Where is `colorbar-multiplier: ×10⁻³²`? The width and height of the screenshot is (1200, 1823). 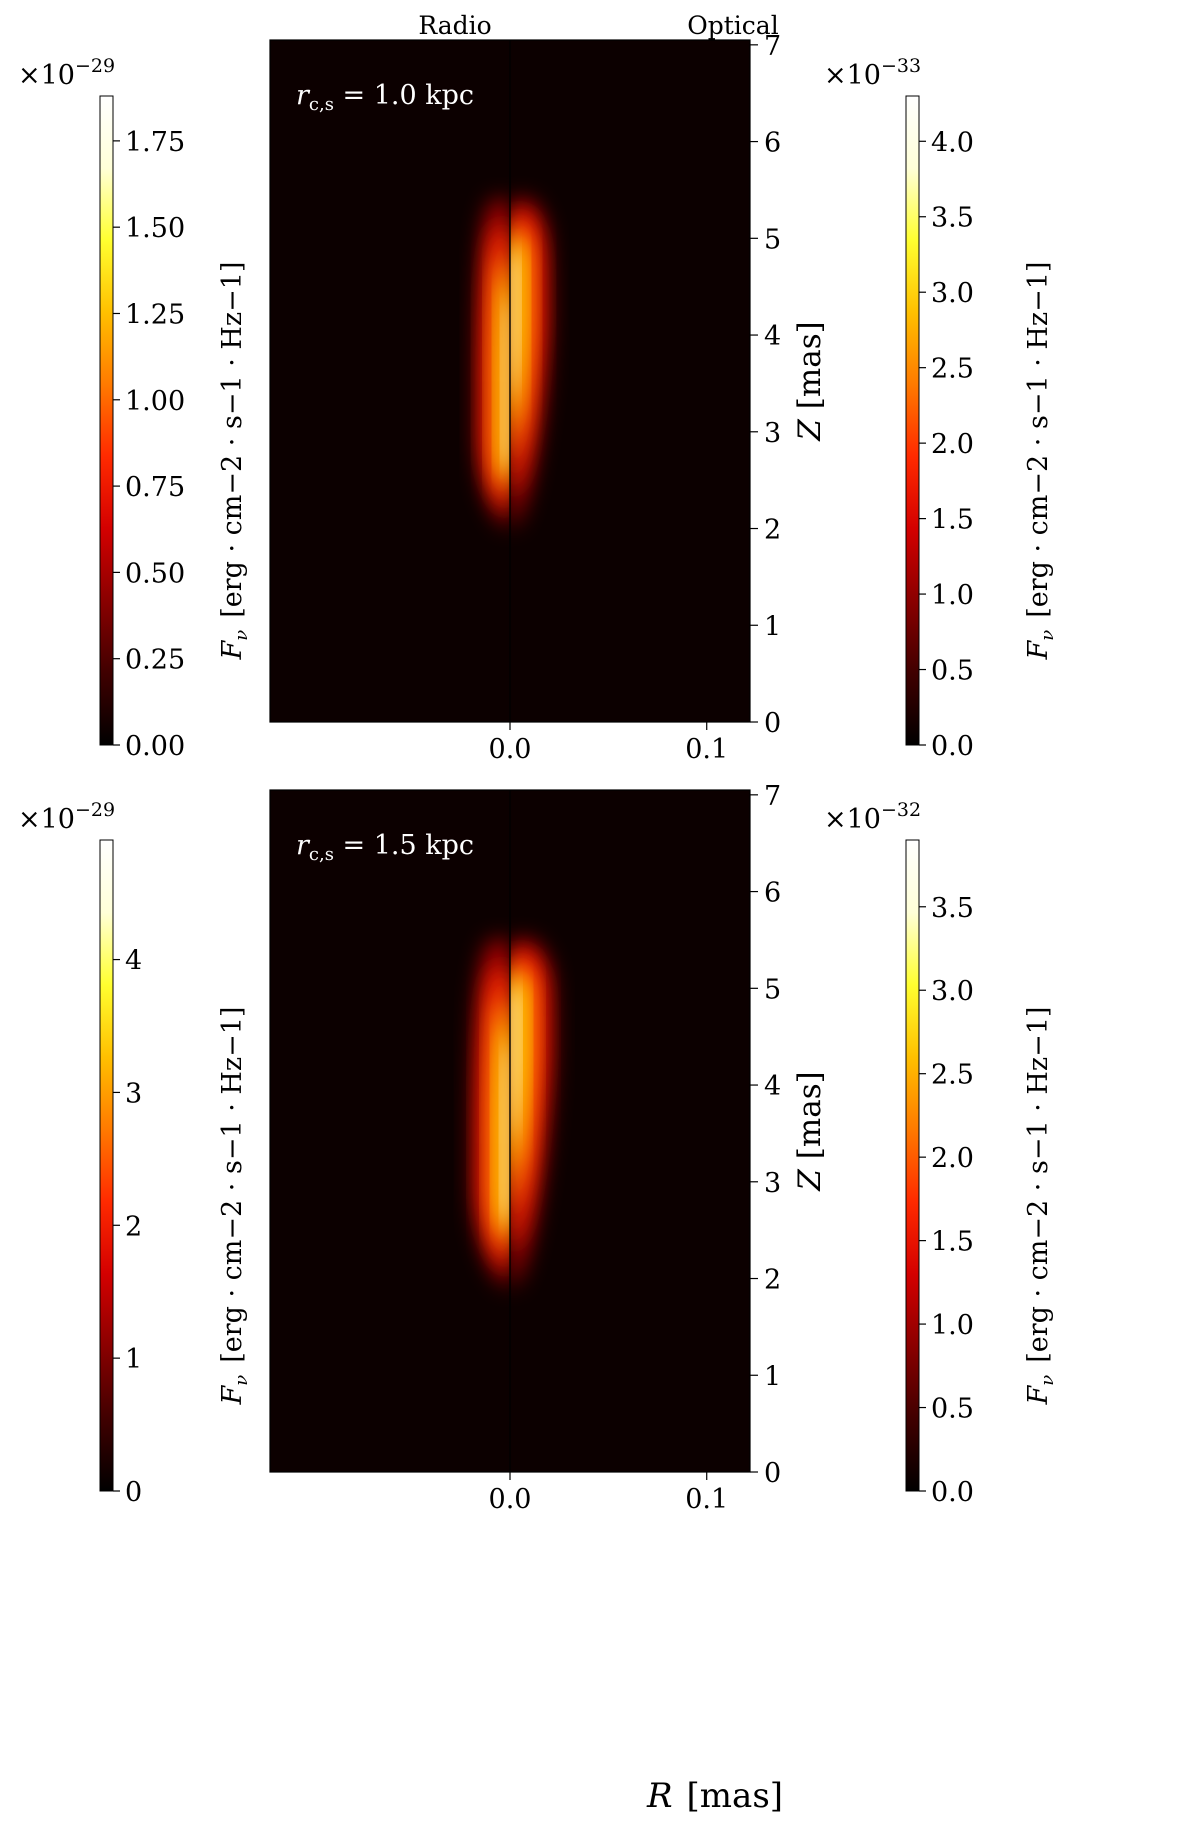
colorbar-multiplier: ×10⁻³² is located at coordinates (872, 817).